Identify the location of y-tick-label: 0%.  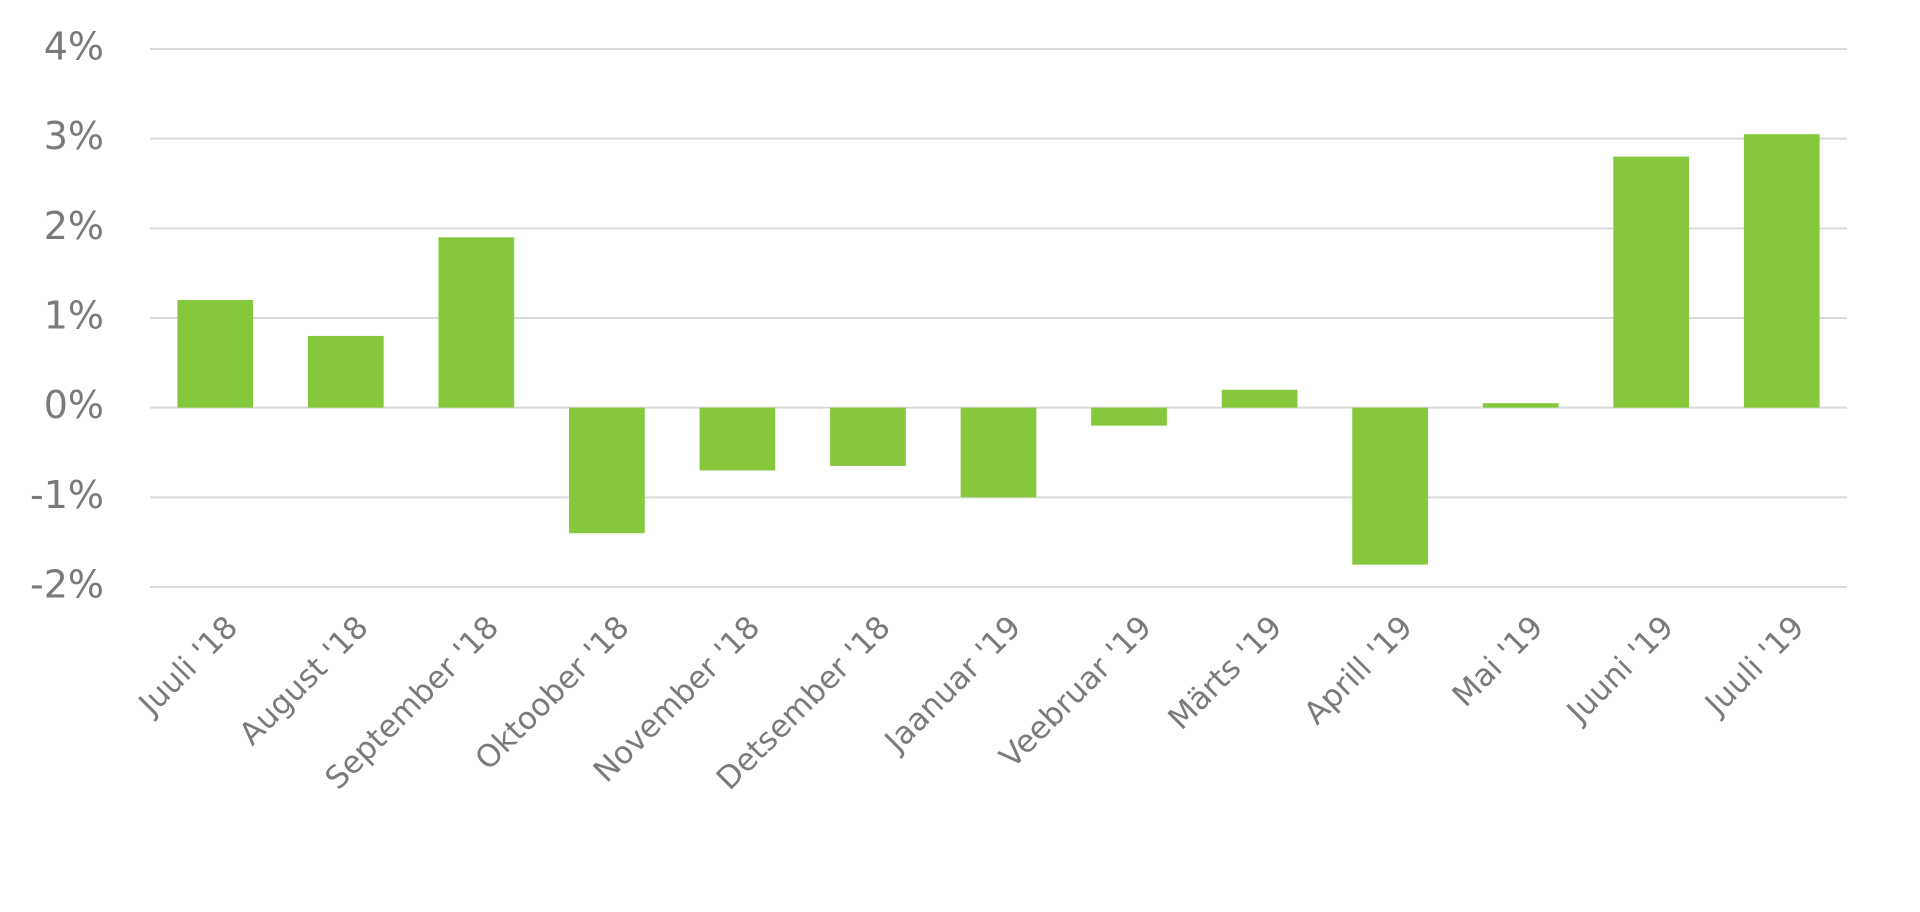
(74, 405).